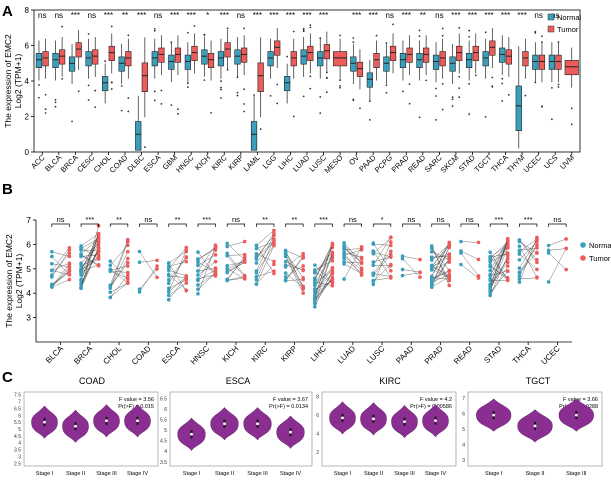  I want to click on x-tick-label: PAAD, so click(405, 355).